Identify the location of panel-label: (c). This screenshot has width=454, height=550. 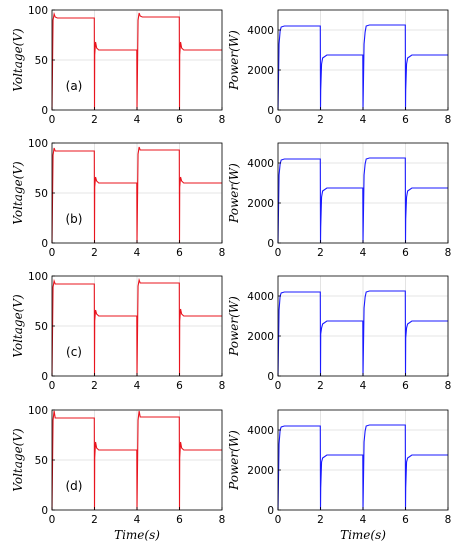
(74, 352).